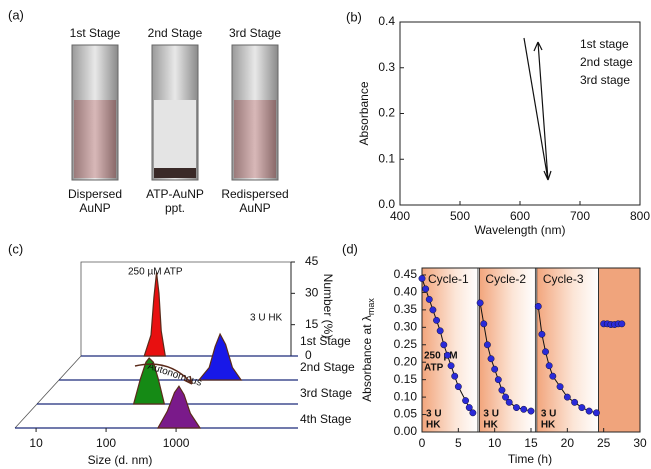 This screenshot has height=469, width=651. What do you see at coordinates (406, 414) in the screenshot?
I see `y-tick-label: 0.05` at bounding box center [406, 414].